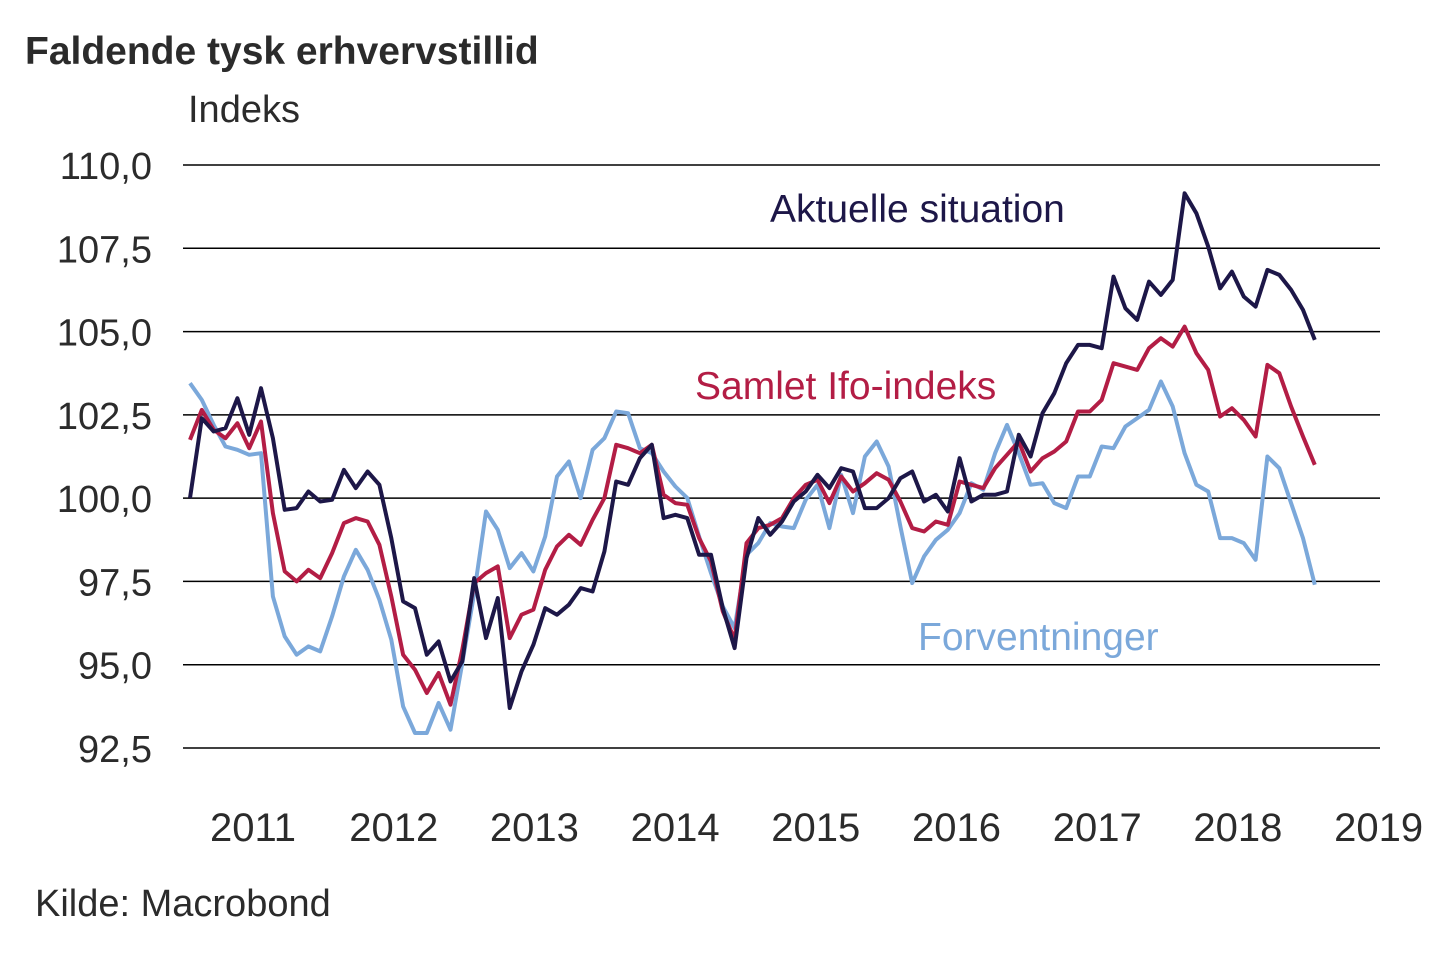 This screenshot has width=1440, height=960. I want to click on x-tick-label: 2019, so click(1378, 828).